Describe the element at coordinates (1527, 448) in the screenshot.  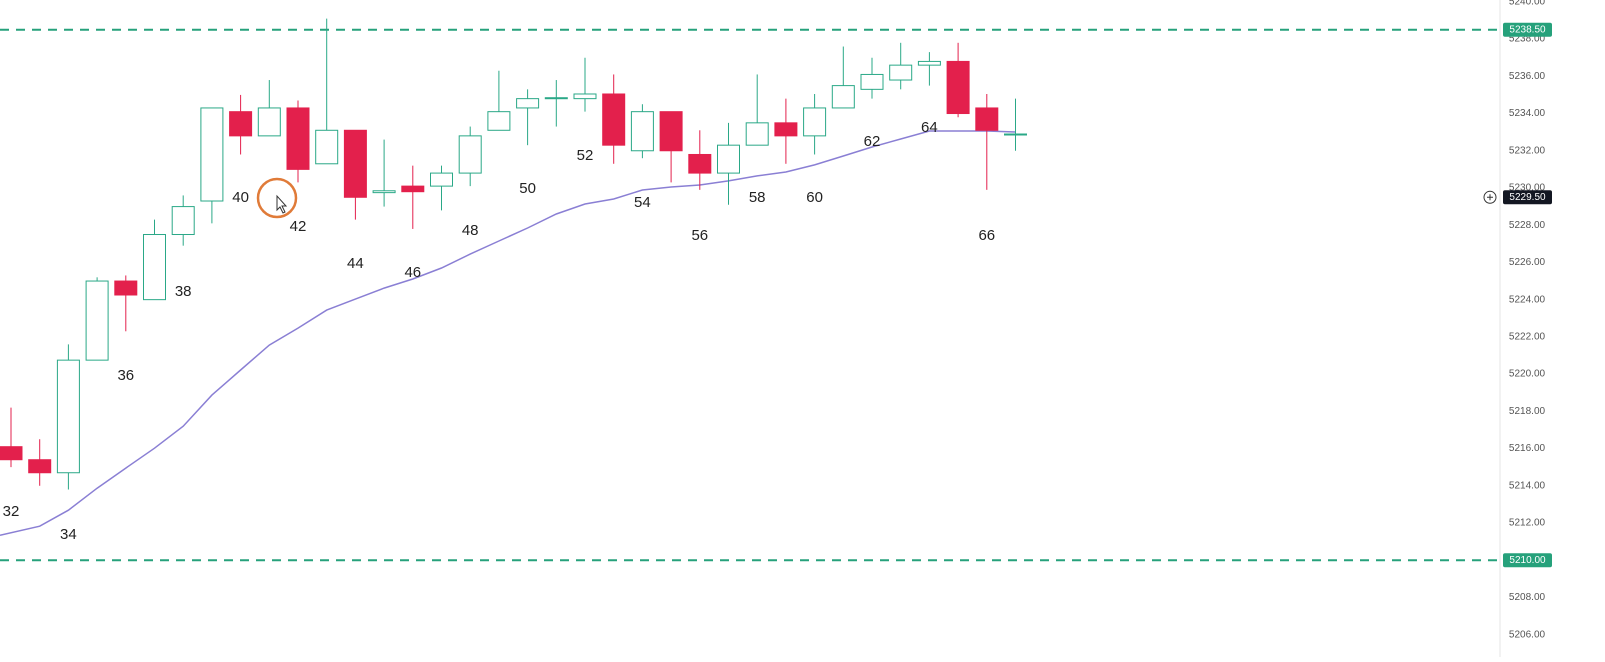
I see `y-tick-label: 5216.00` at that location.